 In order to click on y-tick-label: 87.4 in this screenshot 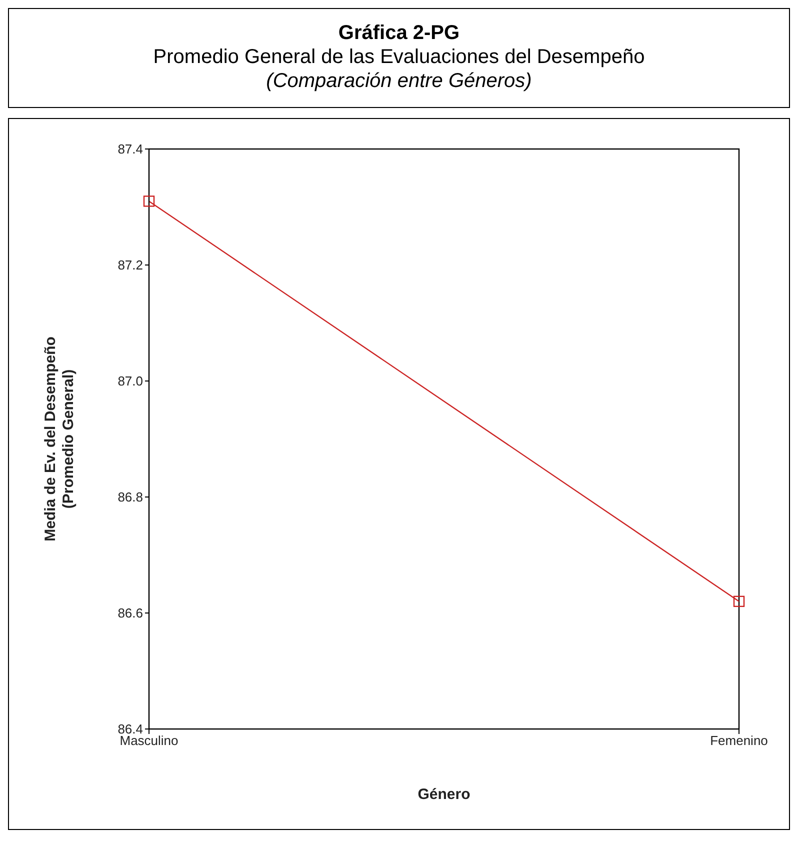, I will do `click(130, 149)`.